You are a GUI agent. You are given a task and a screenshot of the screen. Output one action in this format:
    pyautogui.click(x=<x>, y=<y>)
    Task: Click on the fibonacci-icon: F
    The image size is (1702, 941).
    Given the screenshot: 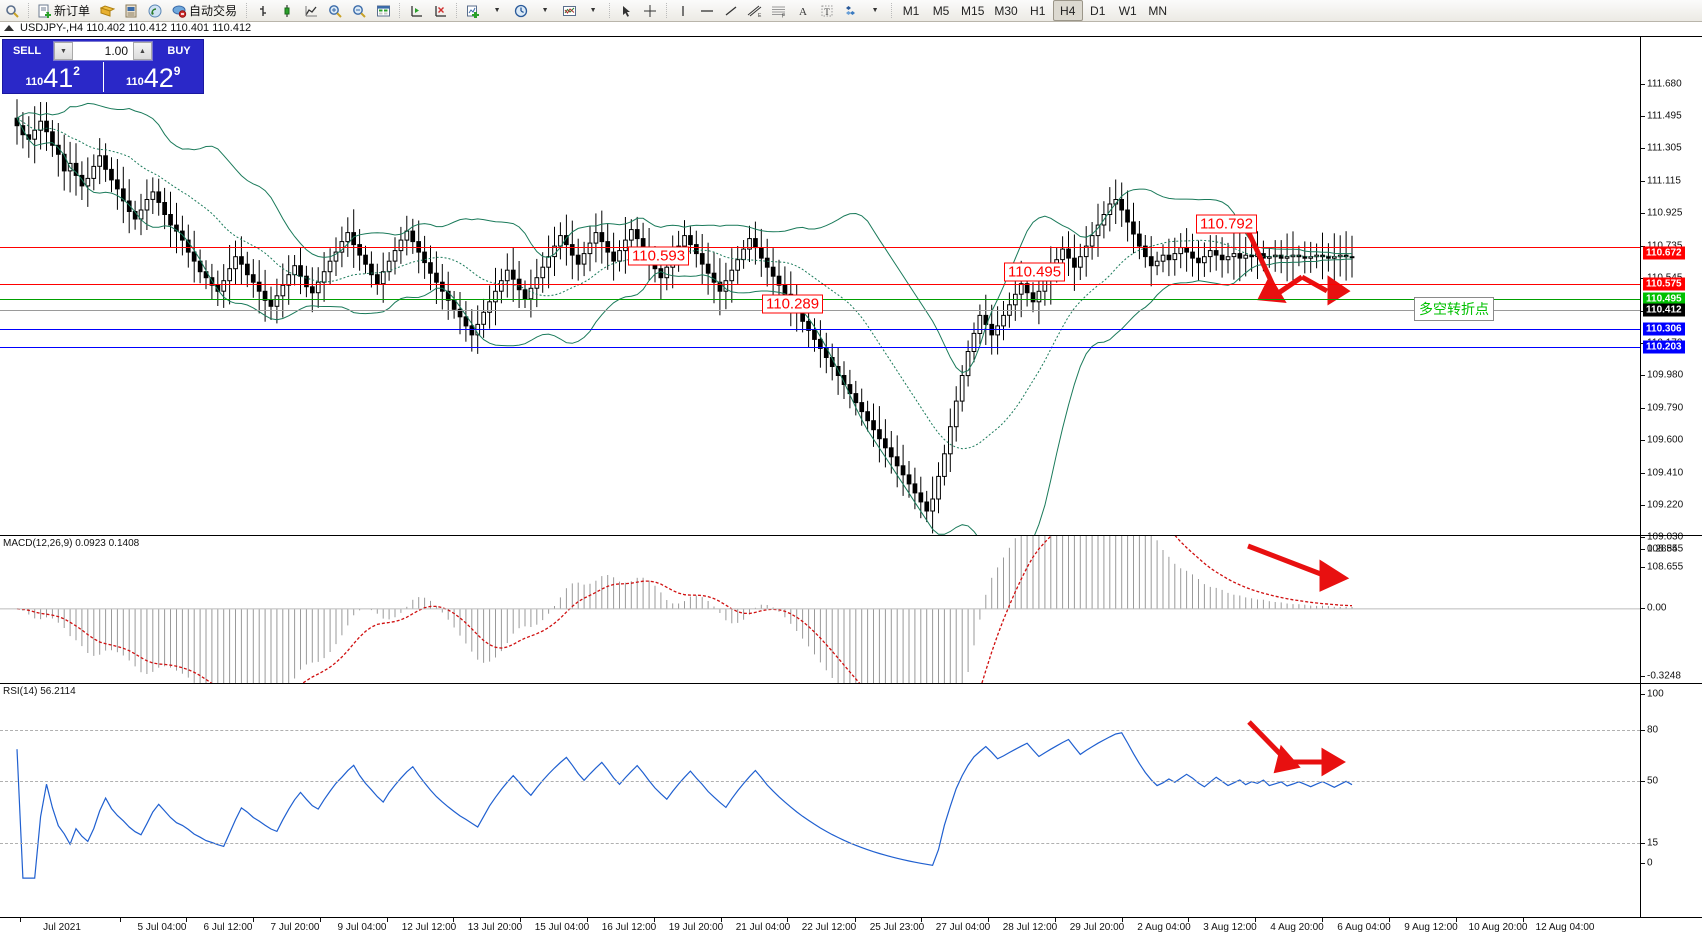 What is the action you would take?
    pyautogui.click(x=779, y=10)
    